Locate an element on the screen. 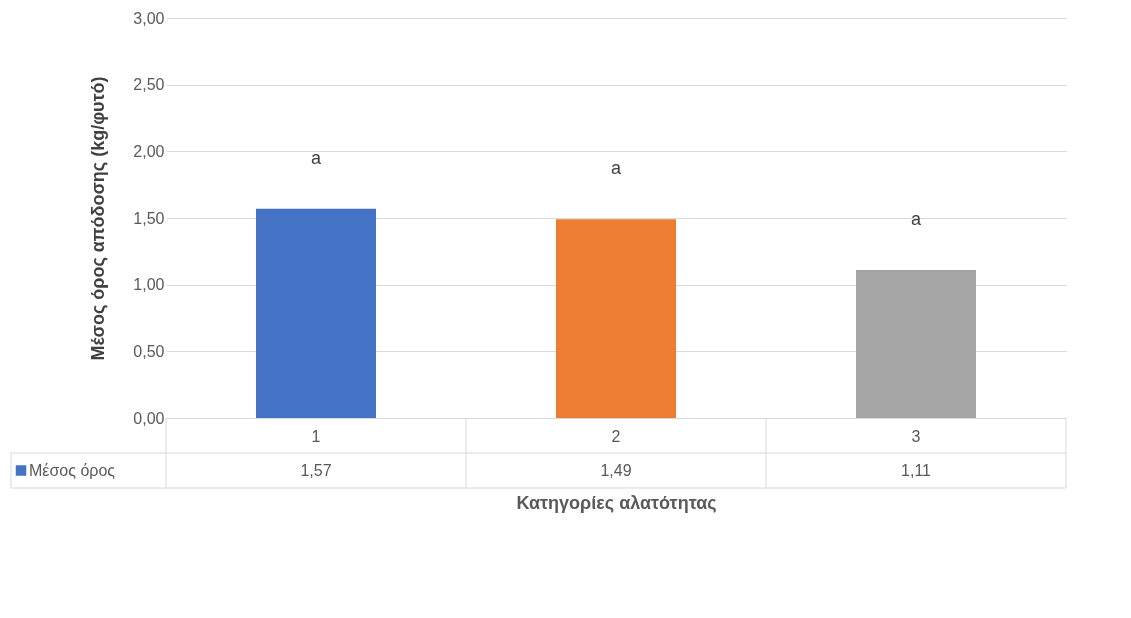 The height and width of the screenshot is (618, 1131). legend-label: Μέσος όρος is located at coordinates (72, 470).